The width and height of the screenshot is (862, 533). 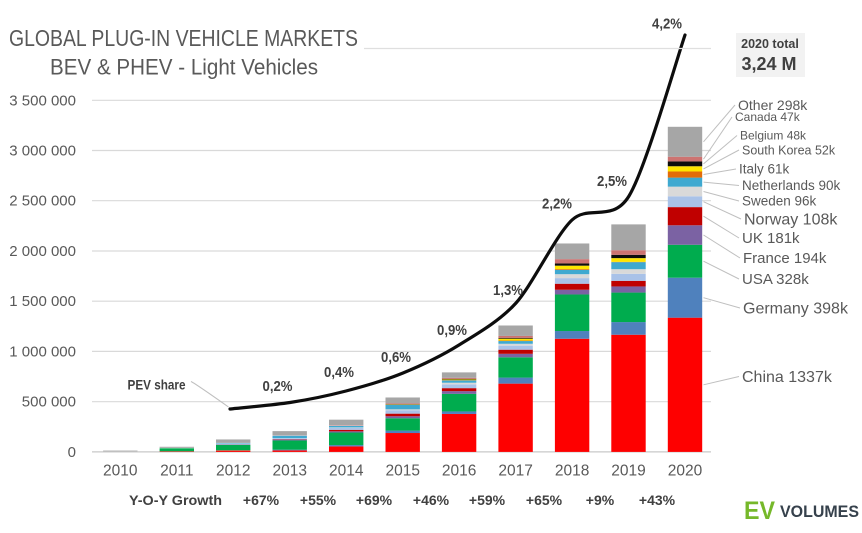 What do you see at coordinates (183, 38) in the screenshot?
I see `svg-text: GLOBAL PLUG-IN VEHICLE MARKETS` at bounding box center [183, 38].